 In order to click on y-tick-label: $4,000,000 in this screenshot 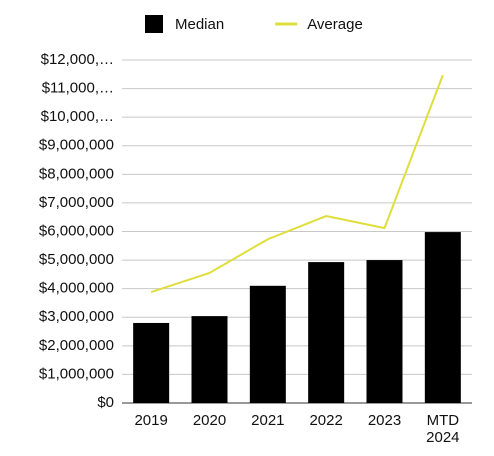, I will do `click(76, 288)`.